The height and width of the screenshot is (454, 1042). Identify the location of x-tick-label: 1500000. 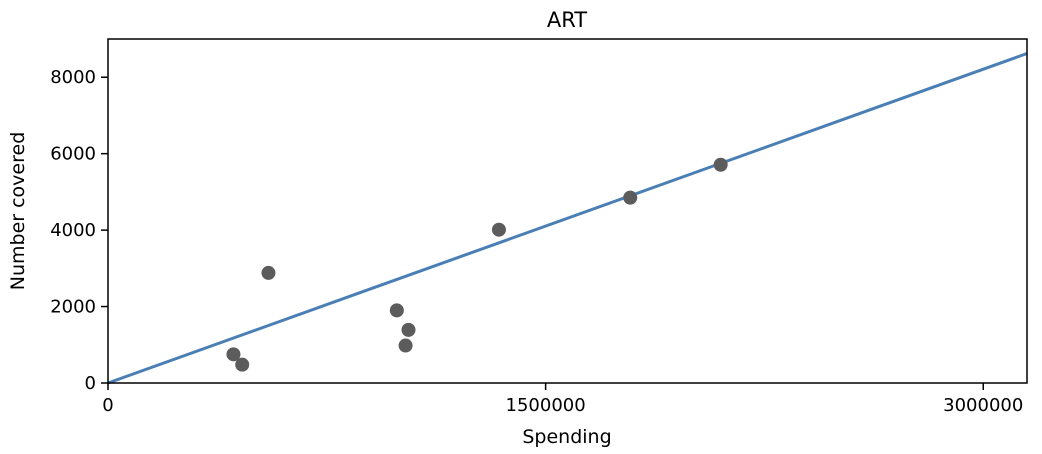
(546, 405).